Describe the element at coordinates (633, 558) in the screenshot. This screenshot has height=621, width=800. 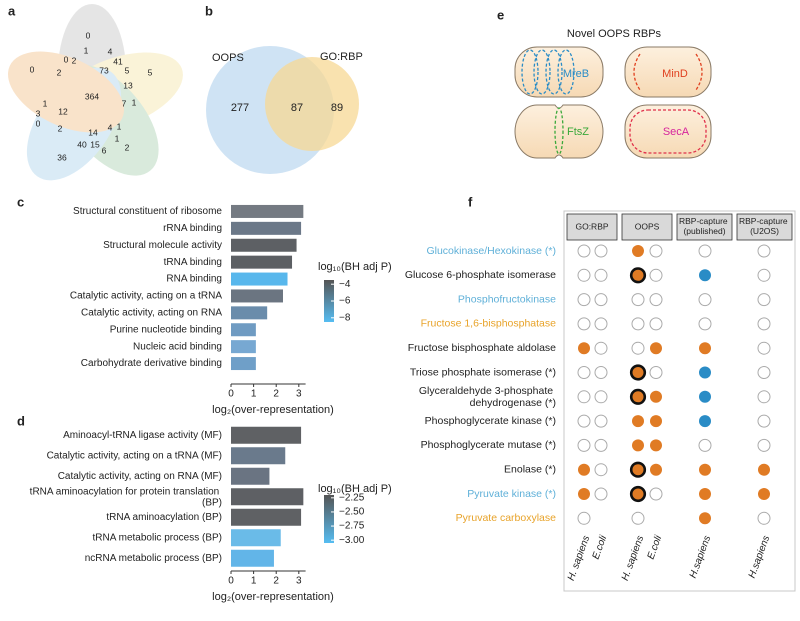
I see `column-label: H. sapiens` at that location.